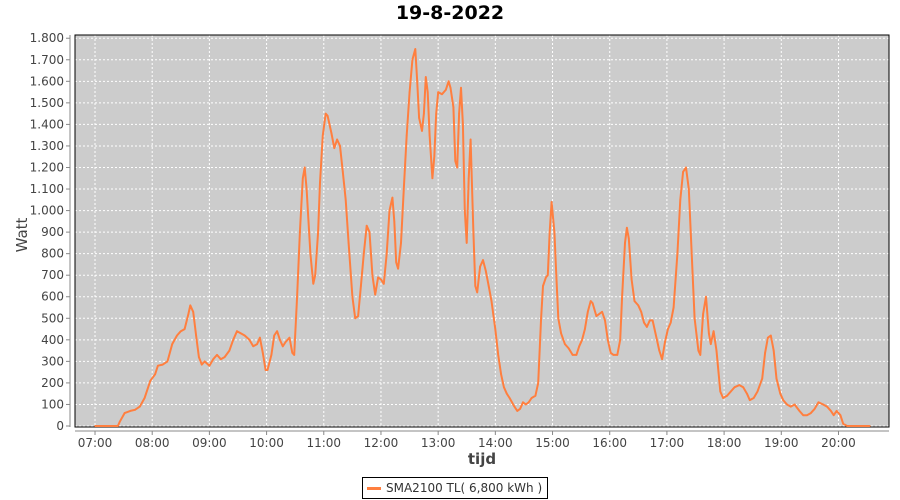  I want to click on y-tick-label: 1.100, so click(47, 189).